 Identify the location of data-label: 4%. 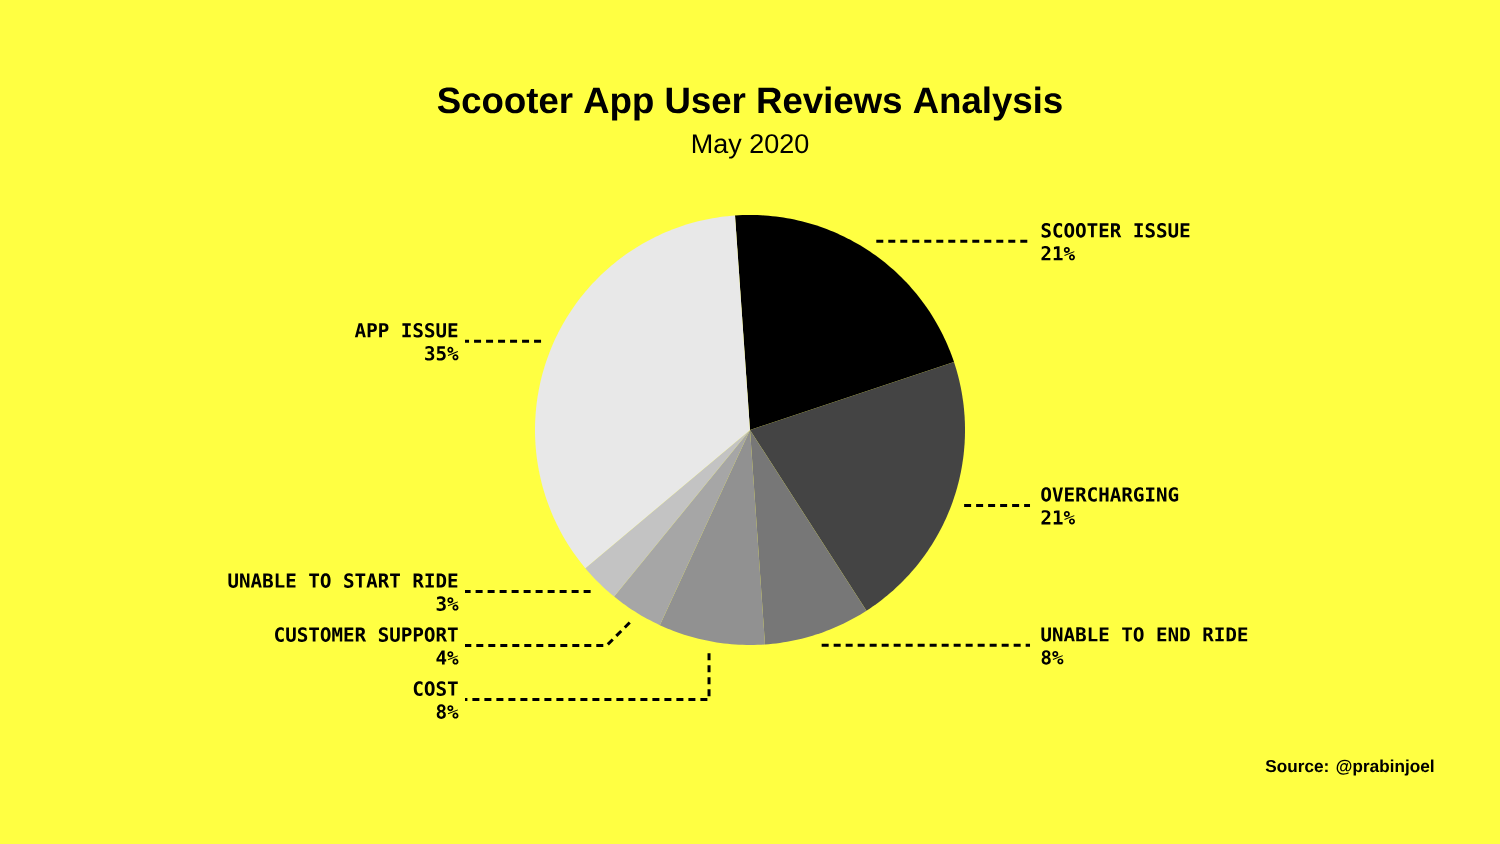
(447, 657).